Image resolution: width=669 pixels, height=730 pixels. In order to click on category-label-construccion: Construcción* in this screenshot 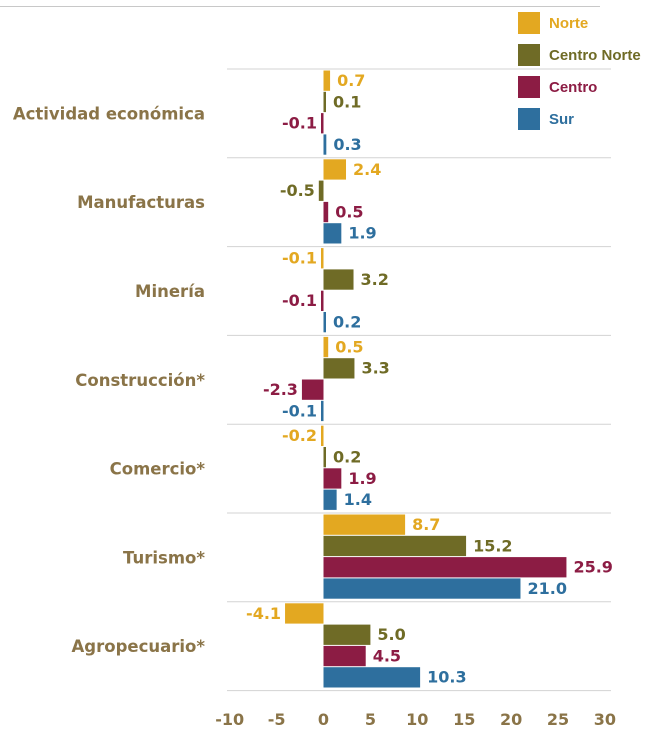, I will do `click(140, 380)`.